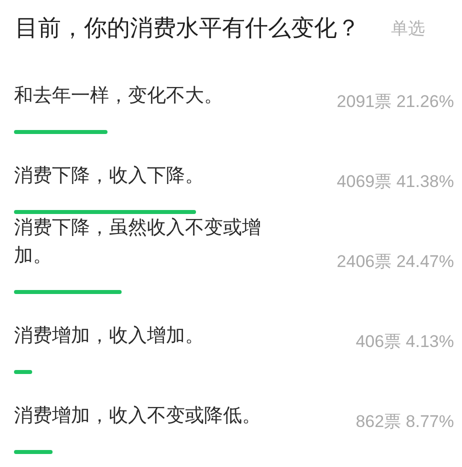 Image resolution: width=462 pixels, height=467 pixels. What do you see at coordinates (137, 415) in the screenshot?
I see `y-tick-label: 消费增加，收入不变或降低。` at bounding box center [137, 415].